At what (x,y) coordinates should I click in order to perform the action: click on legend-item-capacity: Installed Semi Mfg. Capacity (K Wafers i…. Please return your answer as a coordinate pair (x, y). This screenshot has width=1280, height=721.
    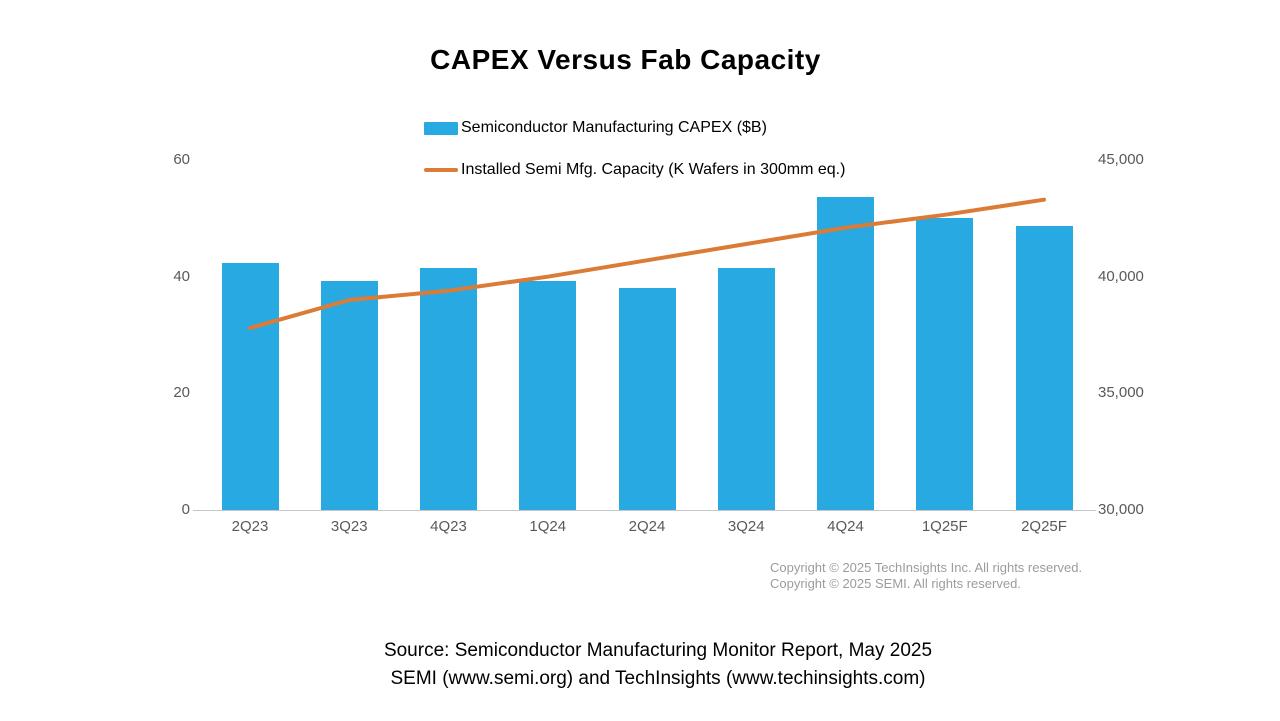
    Looking at the image, I should click on (635, 169).